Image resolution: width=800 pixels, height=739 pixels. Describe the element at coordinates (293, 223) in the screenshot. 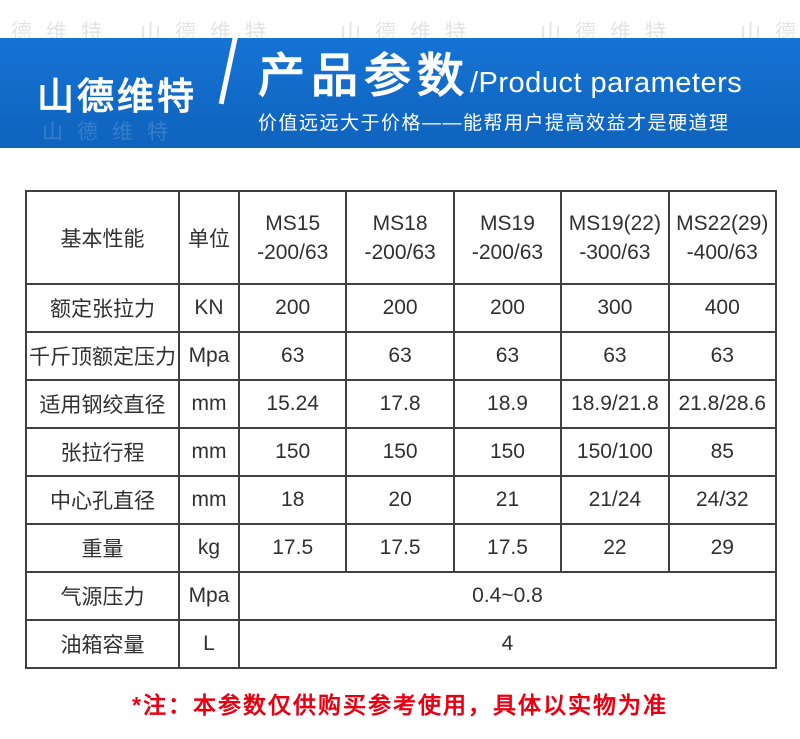

I see `model-name: MS15` at that location.